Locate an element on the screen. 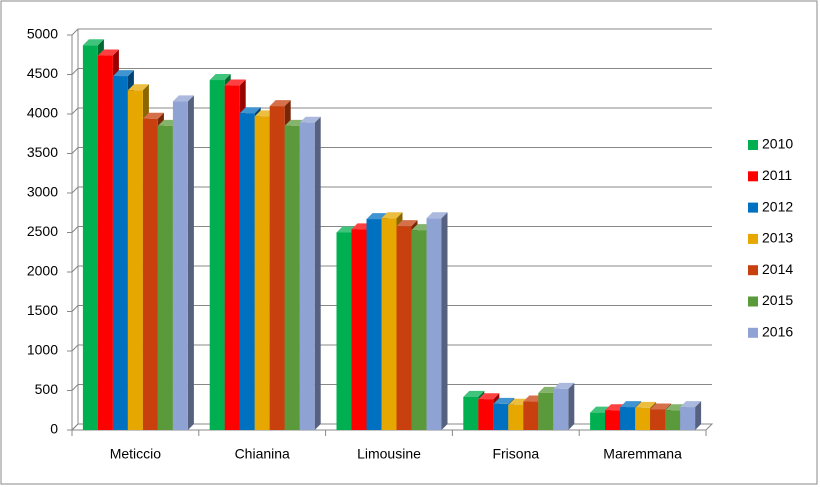  y-tick-label: 3000 is located at coordinates (42, 192).